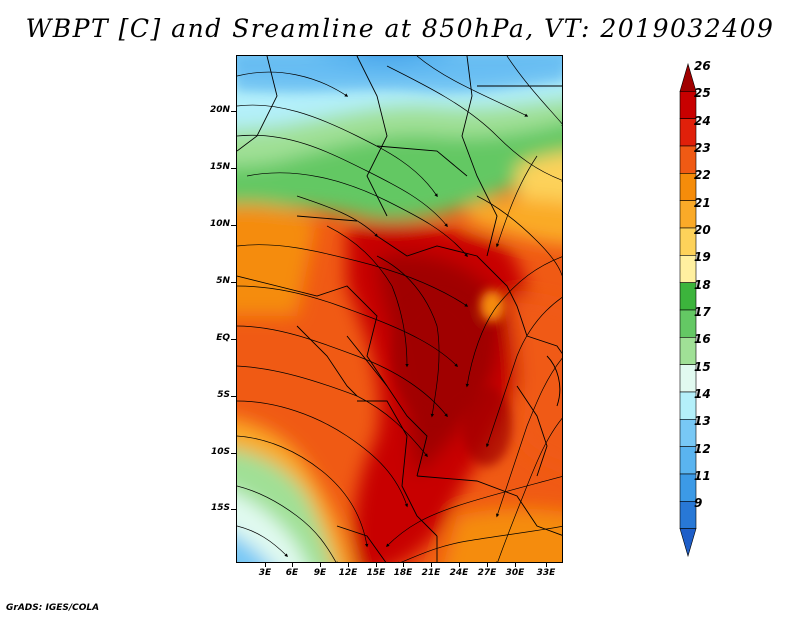  Describe the element at coordinates (546, 573) in the screenshot. I see `lon-label: 33E` at that location.